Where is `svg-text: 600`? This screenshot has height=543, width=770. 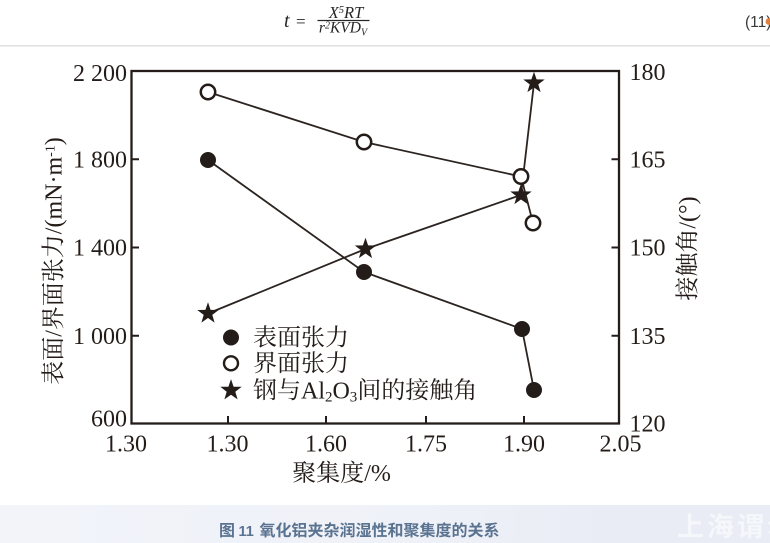 svg-text: 600 is located at coordinates (109, 420).